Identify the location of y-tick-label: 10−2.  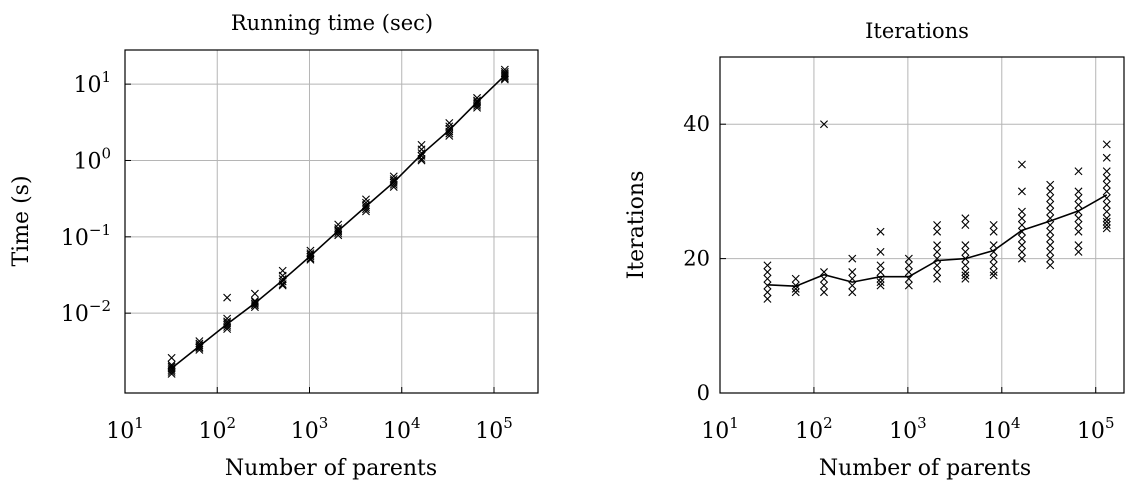
(86, 312).